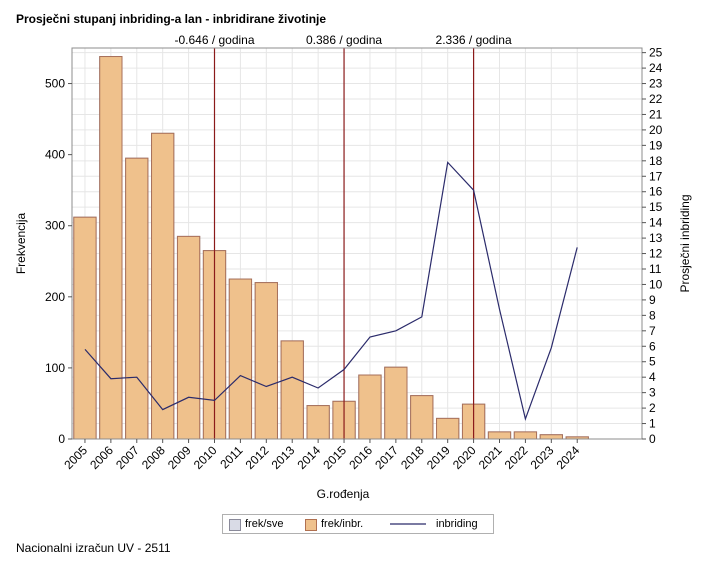  I want to click on x-tick-label: 2021, so click(490, 457).